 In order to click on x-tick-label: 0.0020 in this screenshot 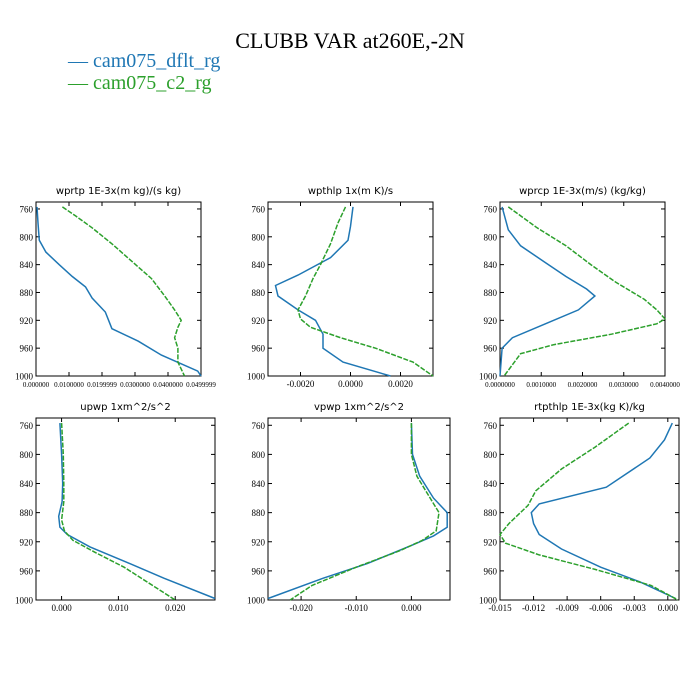, I will do `click(400, 384)`.